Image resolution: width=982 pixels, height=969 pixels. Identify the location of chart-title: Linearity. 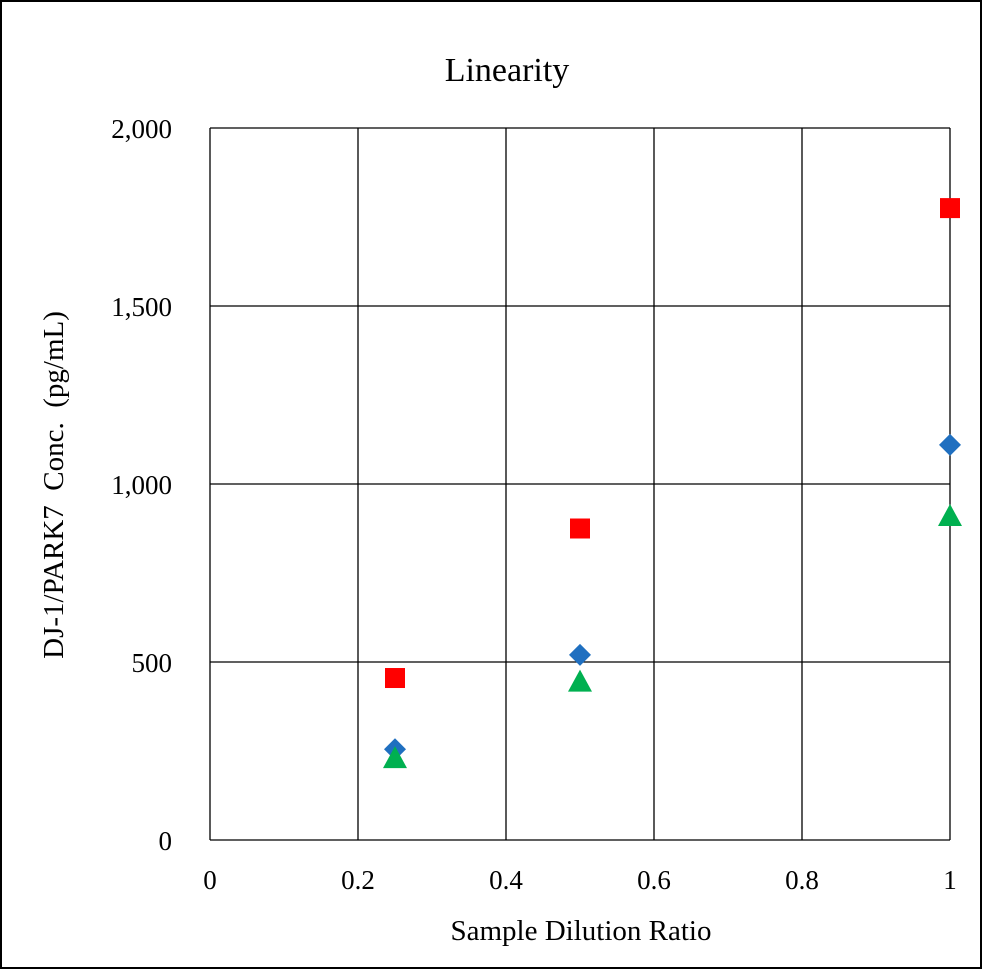
(507, 70).